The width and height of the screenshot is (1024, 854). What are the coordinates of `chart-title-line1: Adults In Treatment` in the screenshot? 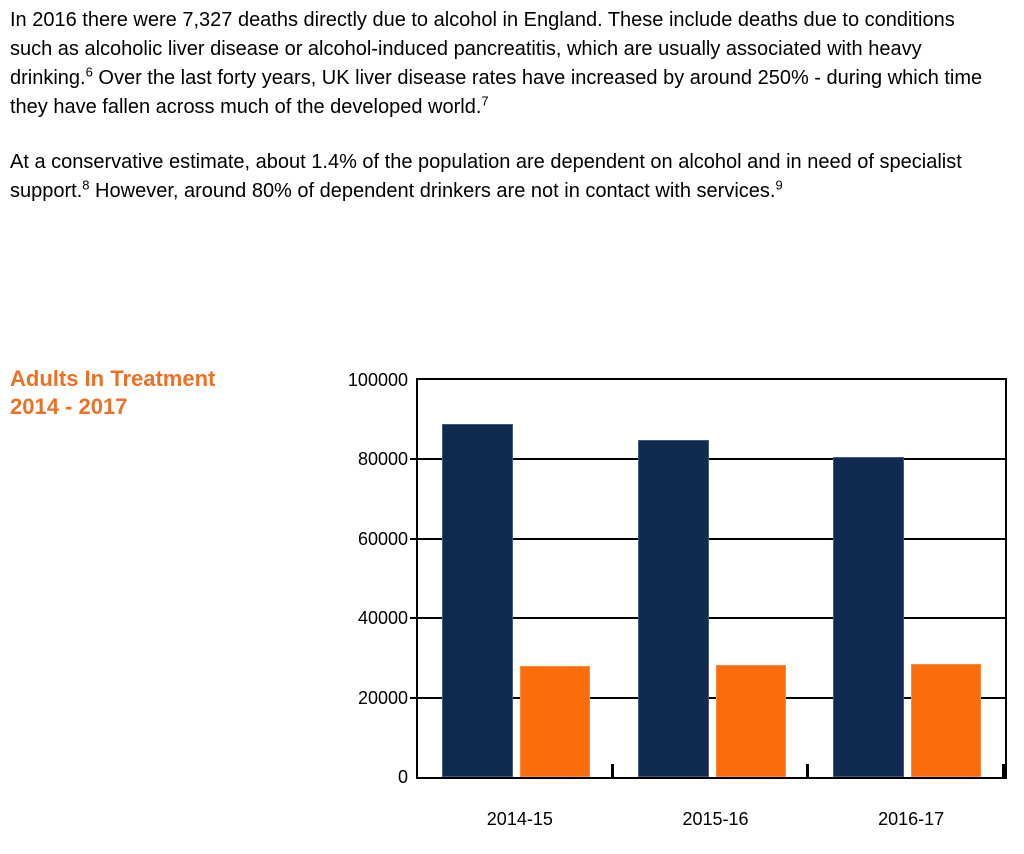 It's located at (113, 378).